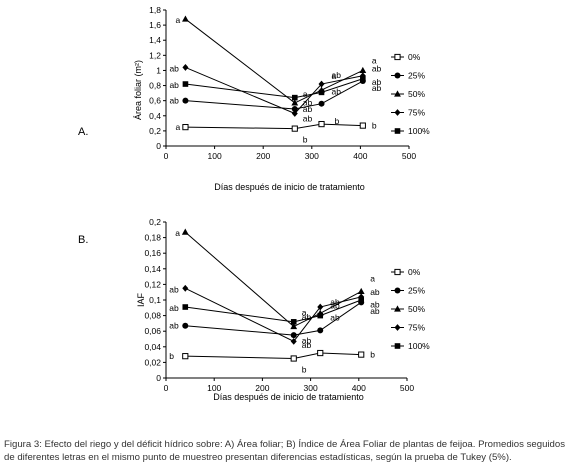  Describe the element at coordinates (152, 253) in the screenshot. I see `y-tick-label: 0,16` at that location.